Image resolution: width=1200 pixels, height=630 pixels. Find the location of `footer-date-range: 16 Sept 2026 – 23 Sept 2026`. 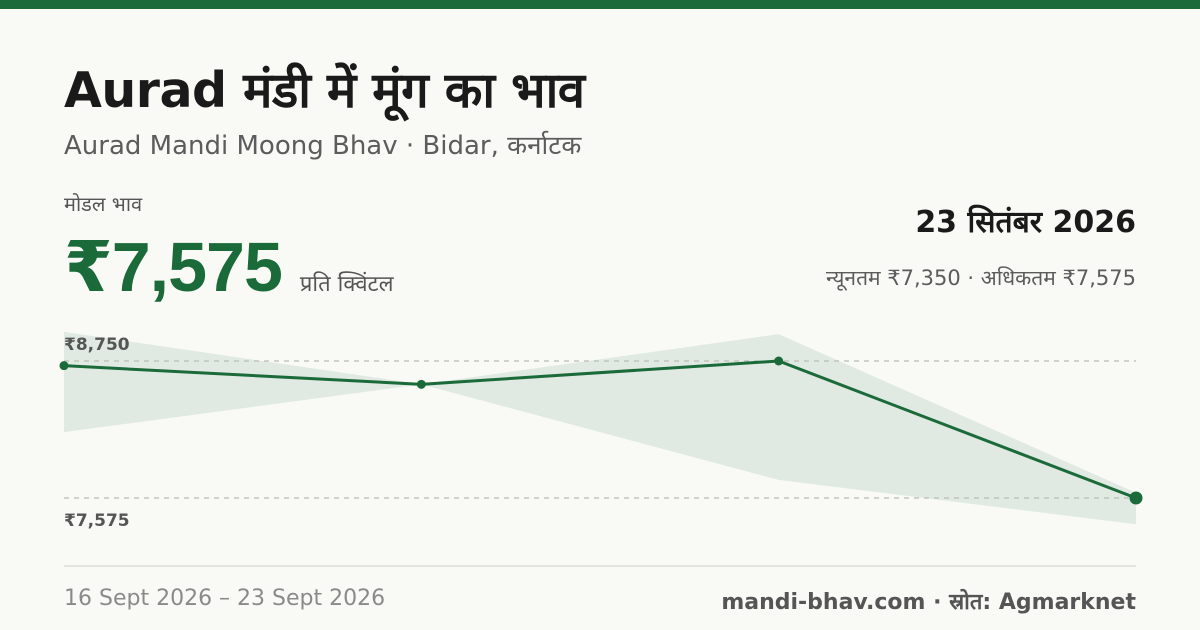

footer-date-range: 16 Sept 2026 – 23 Sept 2026 is located at coordinates (225, 598).